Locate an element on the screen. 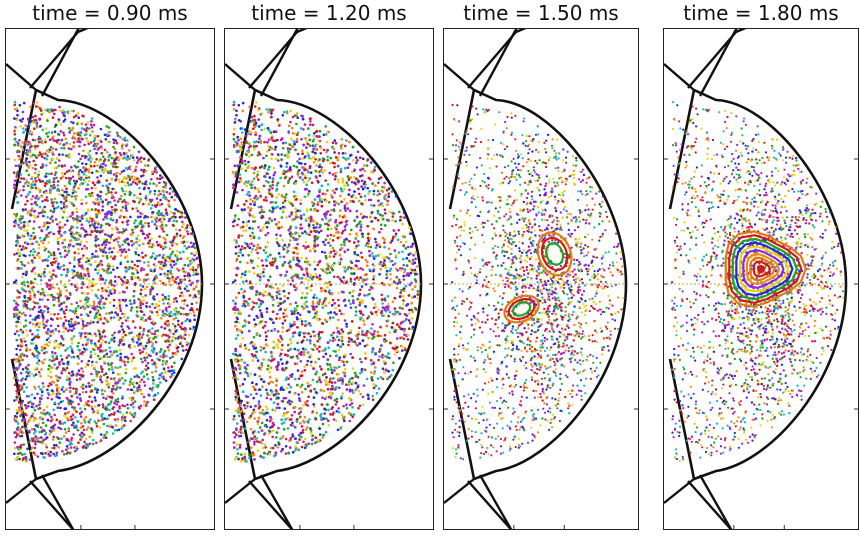  panel-title: time = 1.50 ms is located at coordinates (541, 13).